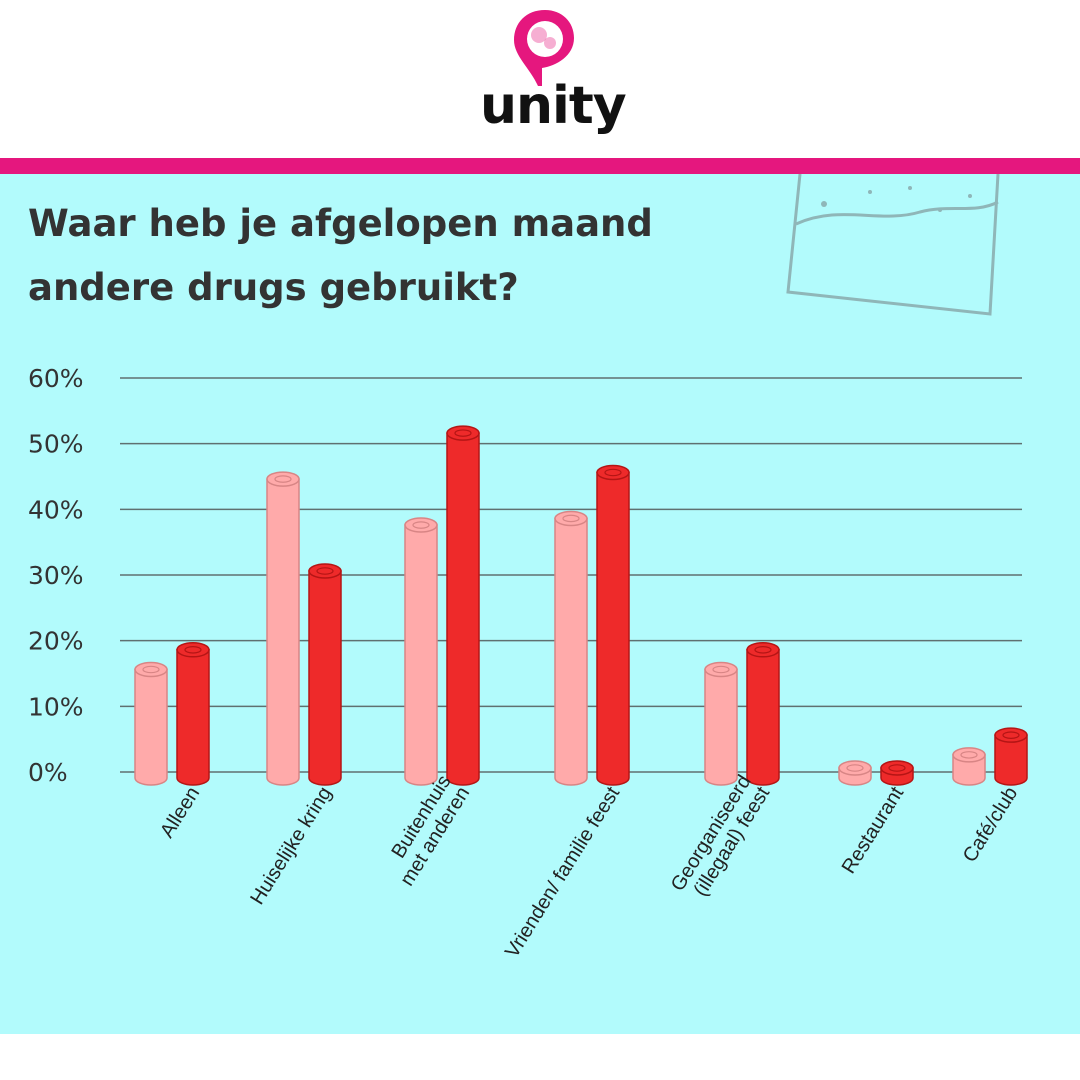 Image resolution: width=1080 pixels, height=1080 pixels. What do you see at coordinates (56, 706) in the screenshot?
I see `y-tick-label: 10%` at bounding box center [56, 706].